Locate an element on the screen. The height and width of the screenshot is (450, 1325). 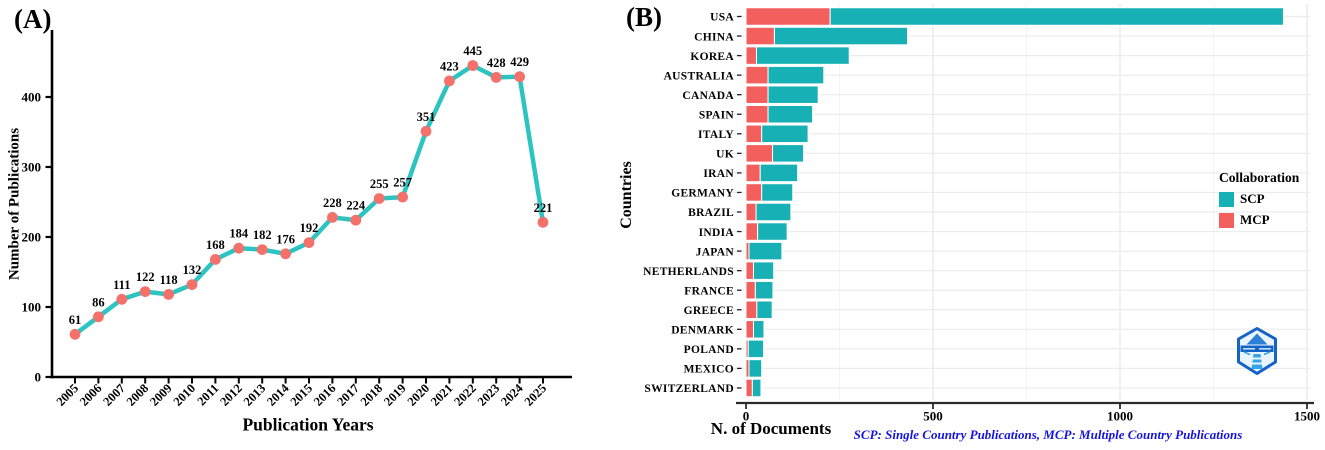
lighthouse-logo-graphic is located at coordinates (1257, 351).